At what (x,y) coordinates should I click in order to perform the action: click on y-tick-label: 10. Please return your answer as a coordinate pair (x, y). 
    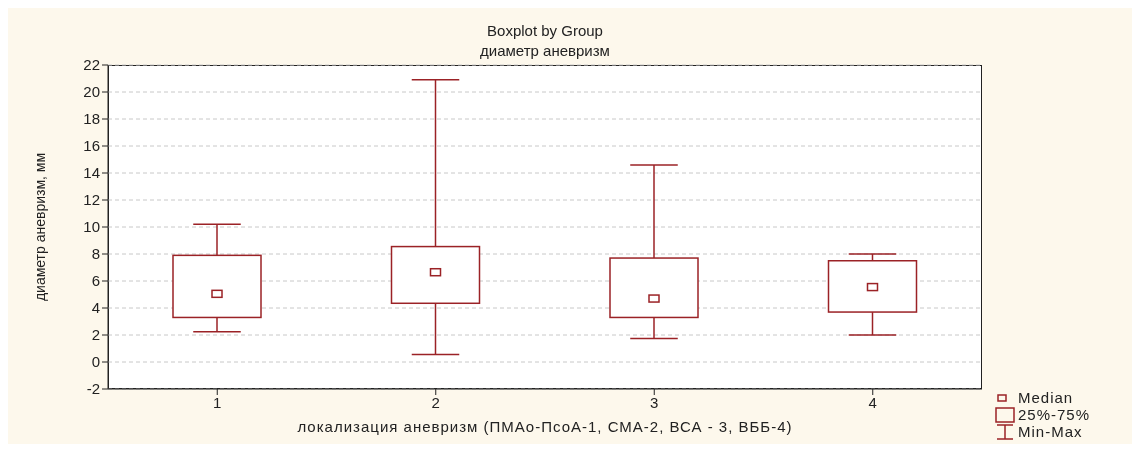
    Looking at the image, I should click on (91, 227).